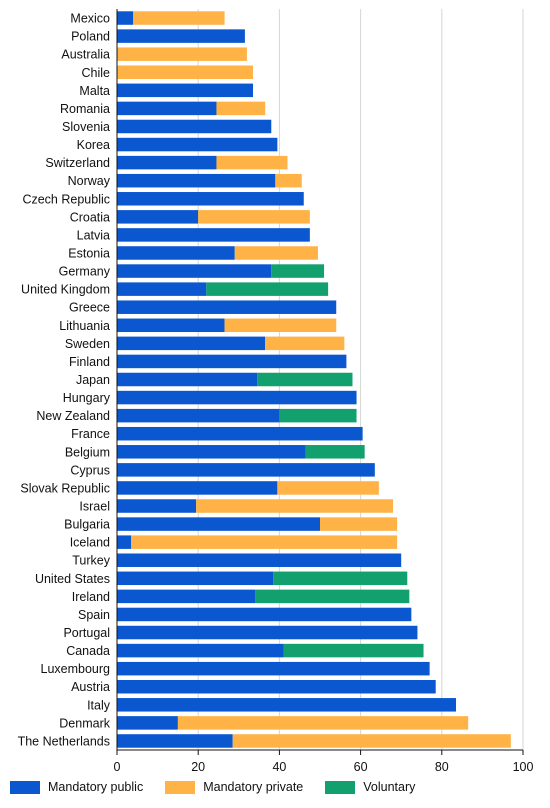  What do you see at coordinates (90, 434) in the screenshot?
I see `category-label: France` at bounding box center [90, 434].